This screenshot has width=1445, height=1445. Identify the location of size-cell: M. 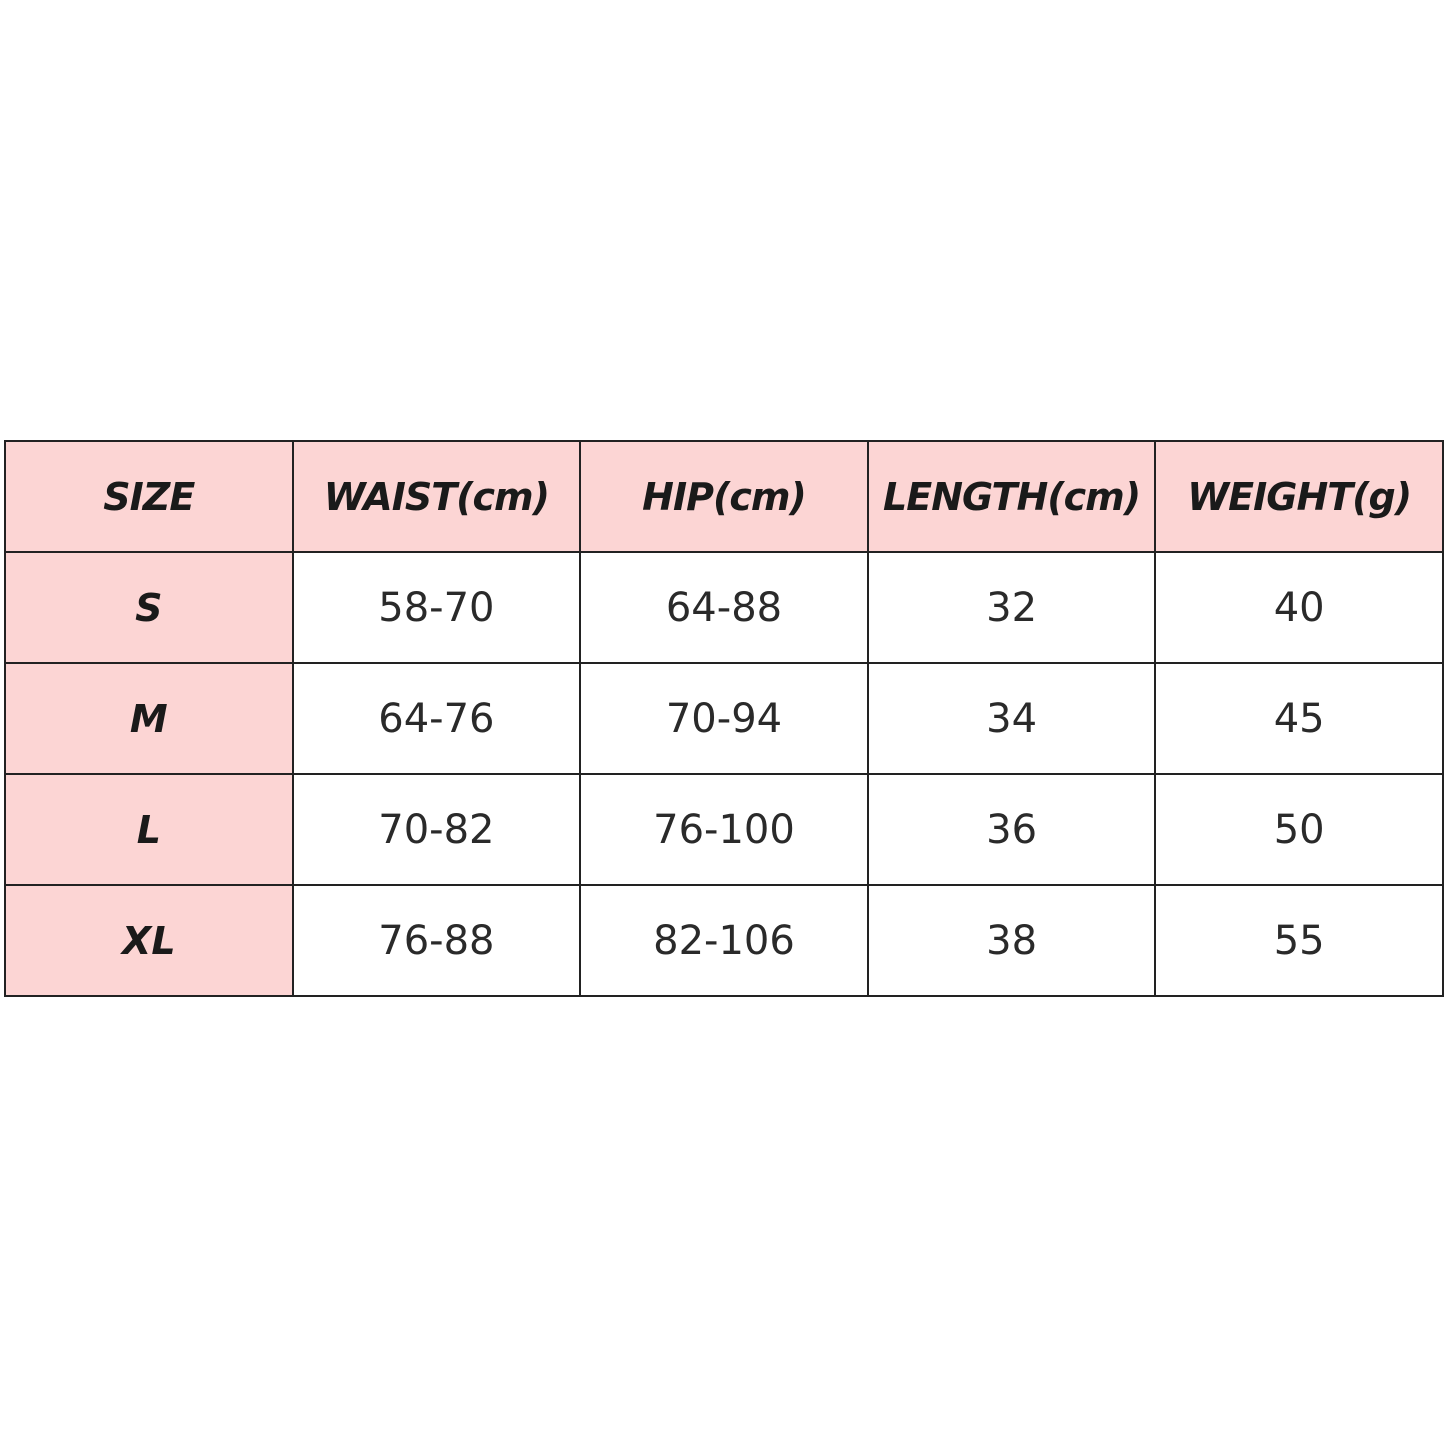
(149, 718).